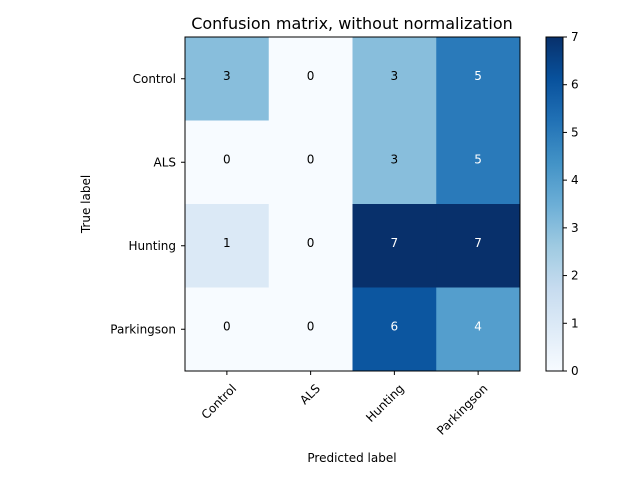 The width and height of the screenshot is (640, 480). What do you see at coordinates (154, 79) in the screenshot?
I see `y-tick-label: Control` at bounding box center [154, 79].